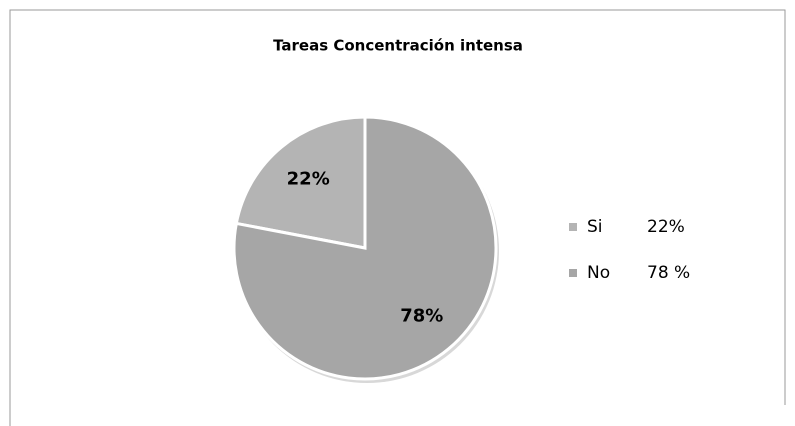  I want to click on data-label: 22%, so click(308, 178).